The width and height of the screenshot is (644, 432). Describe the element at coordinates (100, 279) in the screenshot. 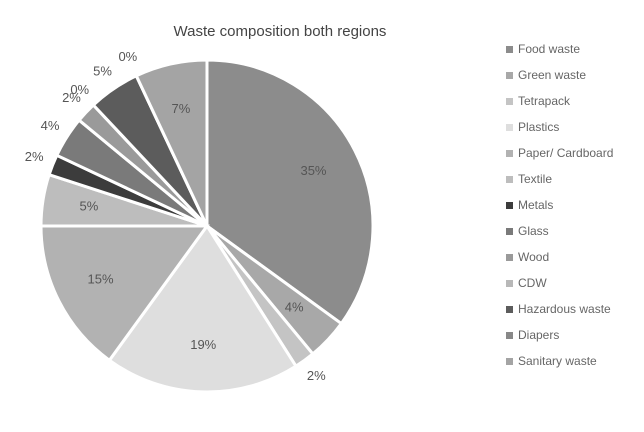

I see `data-label: 15%` at that location.